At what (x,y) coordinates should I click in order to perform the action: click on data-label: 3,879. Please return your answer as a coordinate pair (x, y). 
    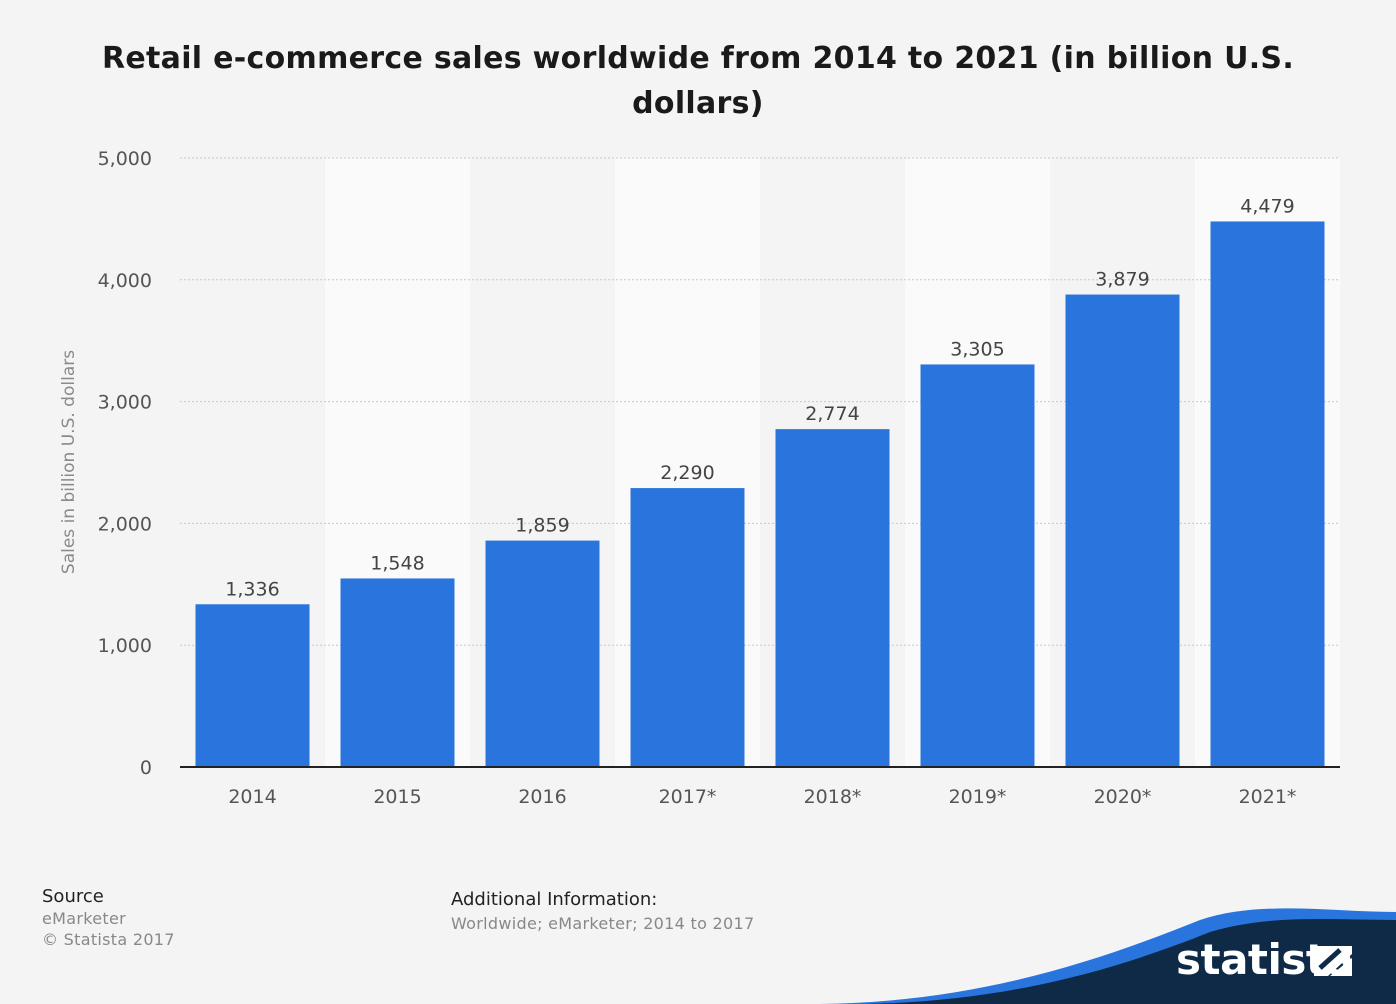
    Looking at the image, I should click on (1122, 280).